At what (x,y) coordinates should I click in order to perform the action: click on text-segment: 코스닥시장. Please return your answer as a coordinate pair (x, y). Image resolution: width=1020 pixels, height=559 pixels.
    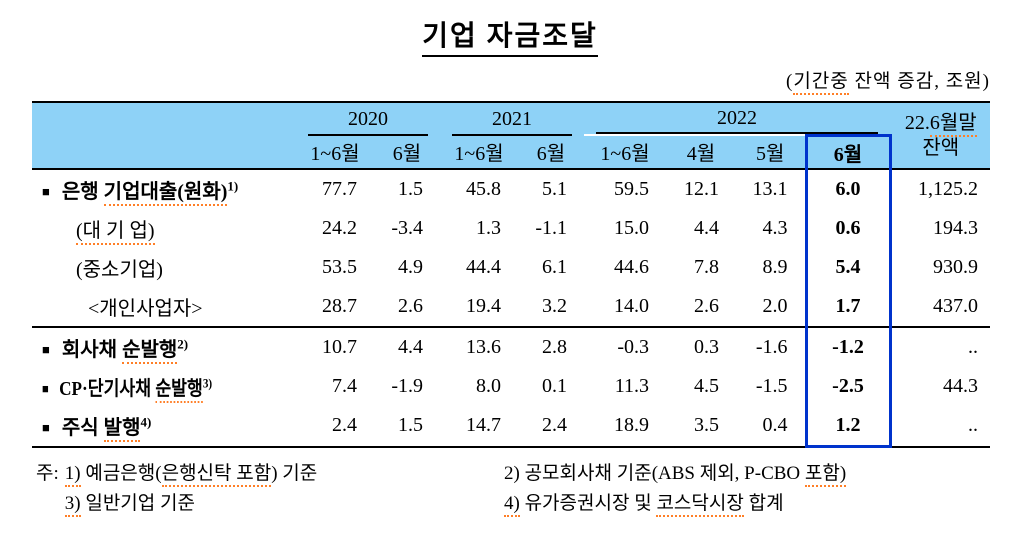
    Looking at the image, I should click on (700, 505).